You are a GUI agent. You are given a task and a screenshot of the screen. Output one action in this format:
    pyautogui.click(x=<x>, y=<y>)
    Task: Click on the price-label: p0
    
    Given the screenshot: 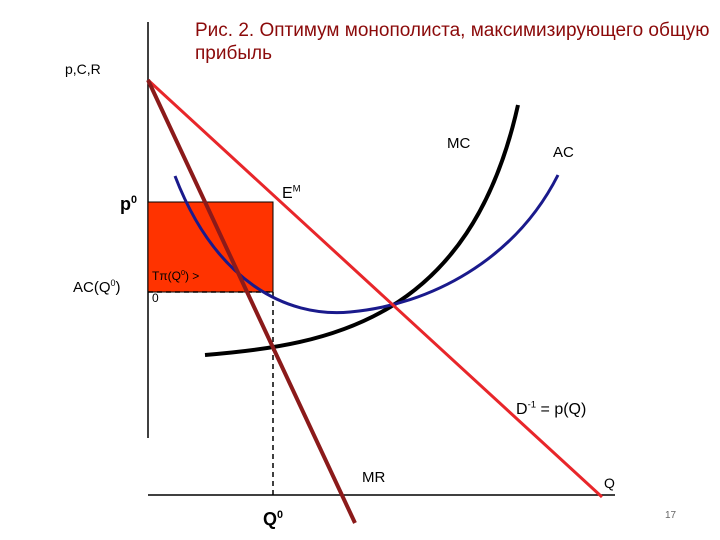 What is the action you would take?
    pyautogui.click(x=128, y=204)
    